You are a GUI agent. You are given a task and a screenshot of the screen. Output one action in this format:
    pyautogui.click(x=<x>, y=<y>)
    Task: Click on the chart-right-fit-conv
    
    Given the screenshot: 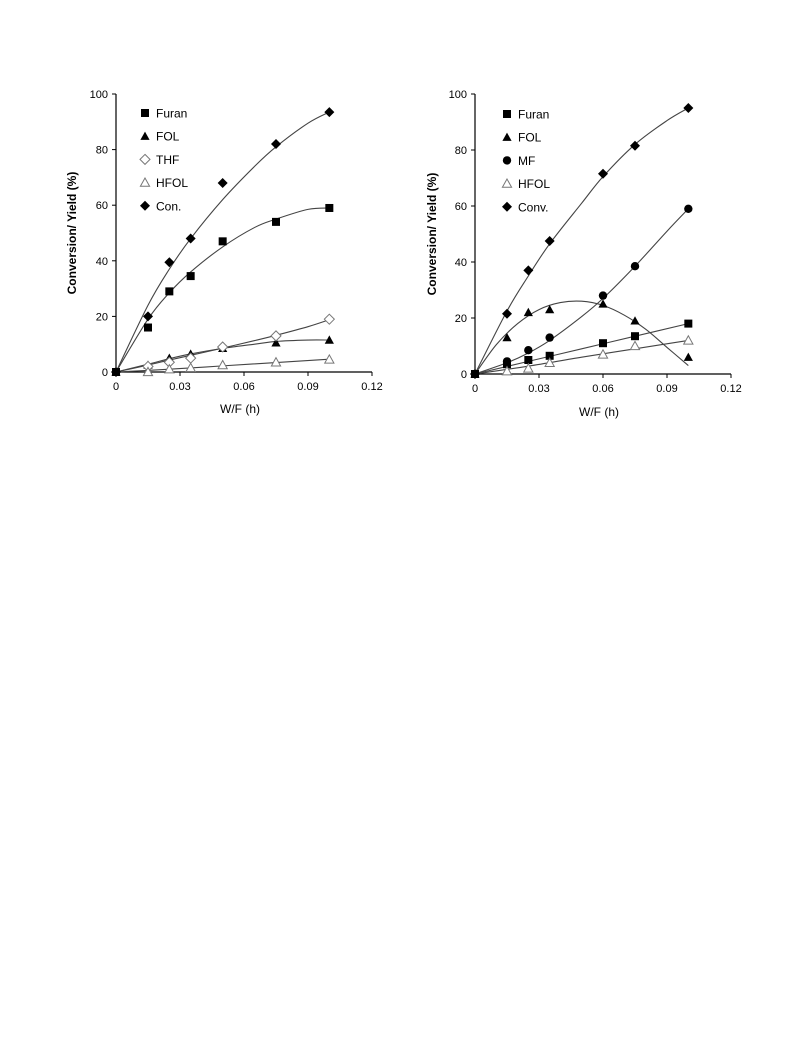 What is the action you would take?
    pyautogui.click(x=581, y=241)
    